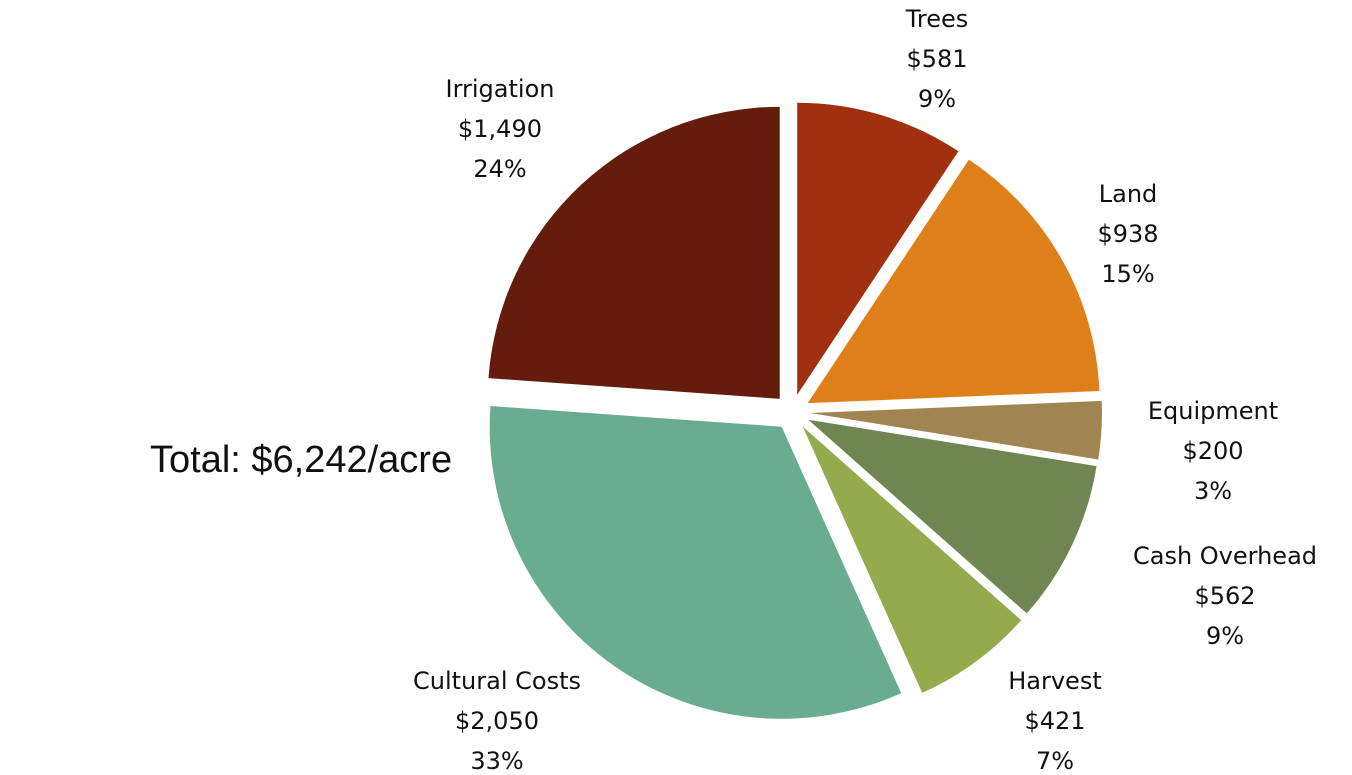 The height and width of the screenshot is (775, 1352). Describe the element at coordinates (1128, 194) in the screenshot. I see `slice-label: Land` at that location.